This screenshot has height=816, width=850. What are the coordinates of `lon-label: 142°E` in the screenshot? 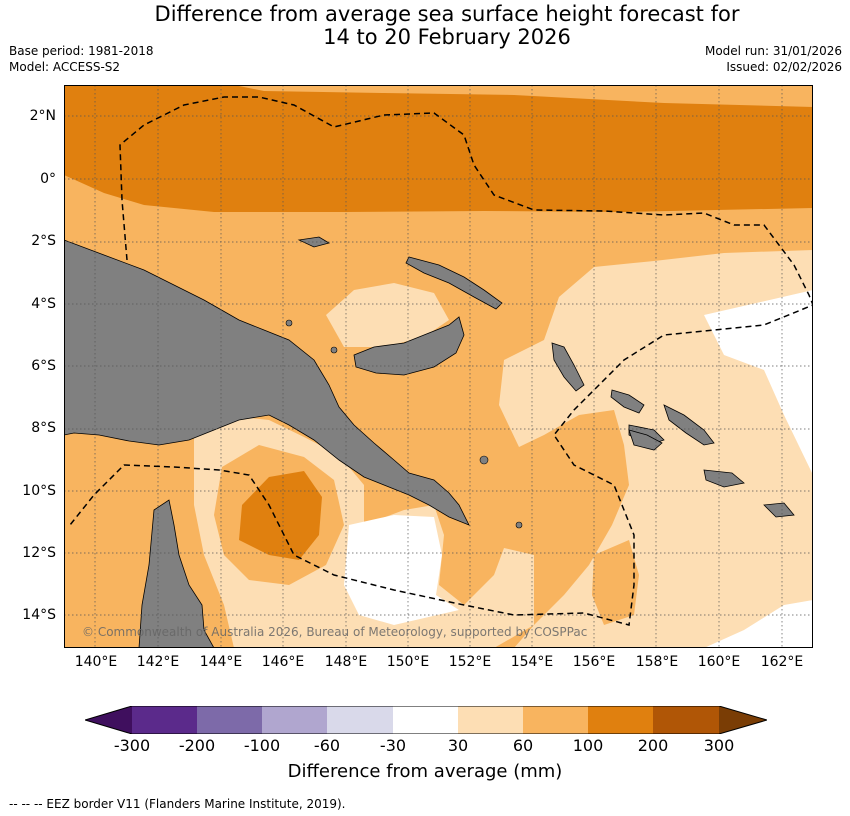 It's located at (158, 662).